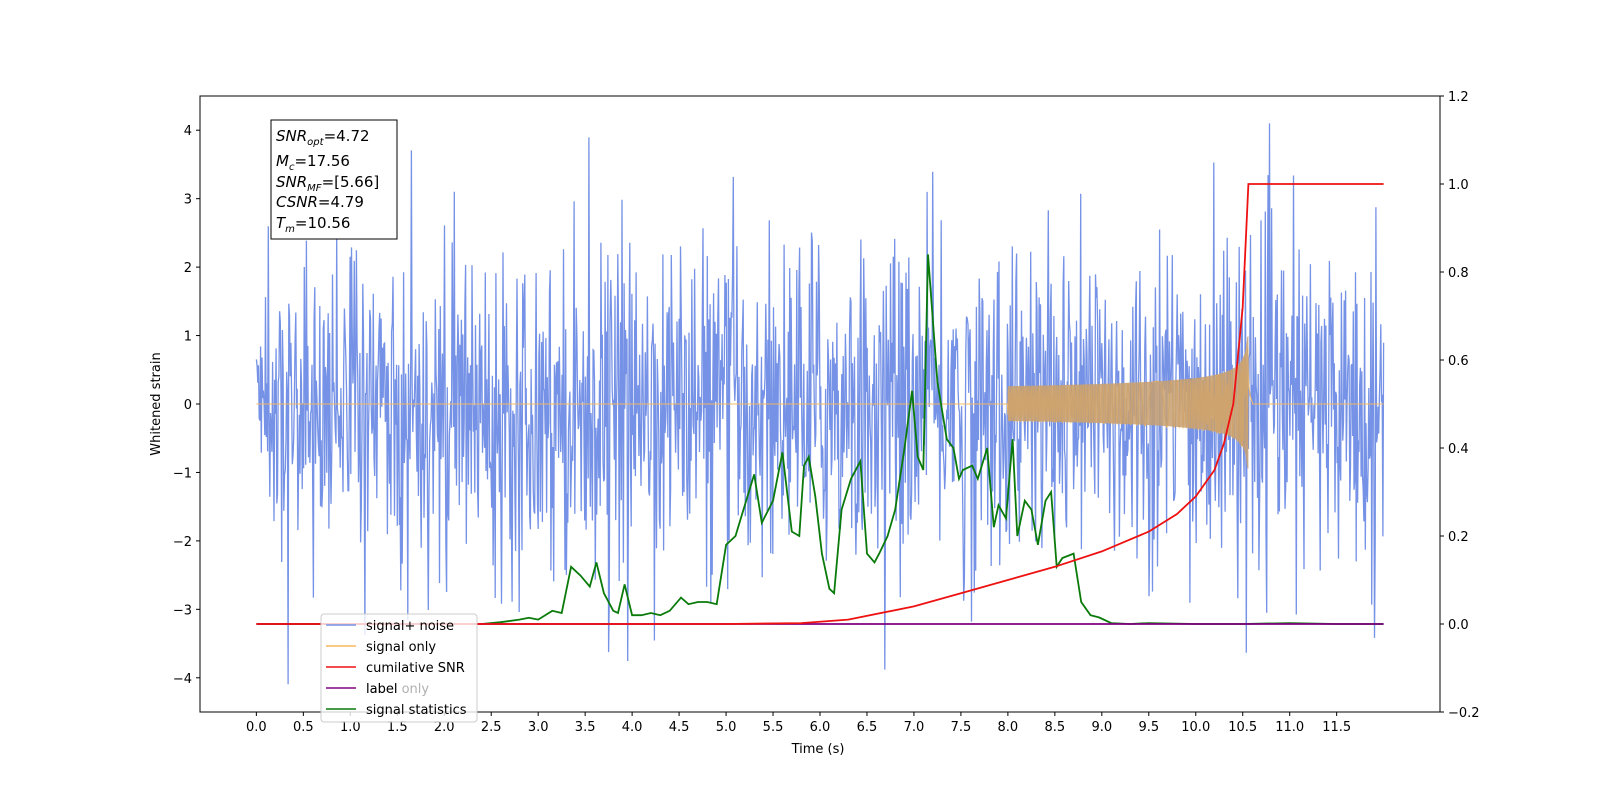 The image size is (1600, 800). Describe the element at coordinates (182, 679) in the screenshot. I see `y-tick-label: −4` at that location.